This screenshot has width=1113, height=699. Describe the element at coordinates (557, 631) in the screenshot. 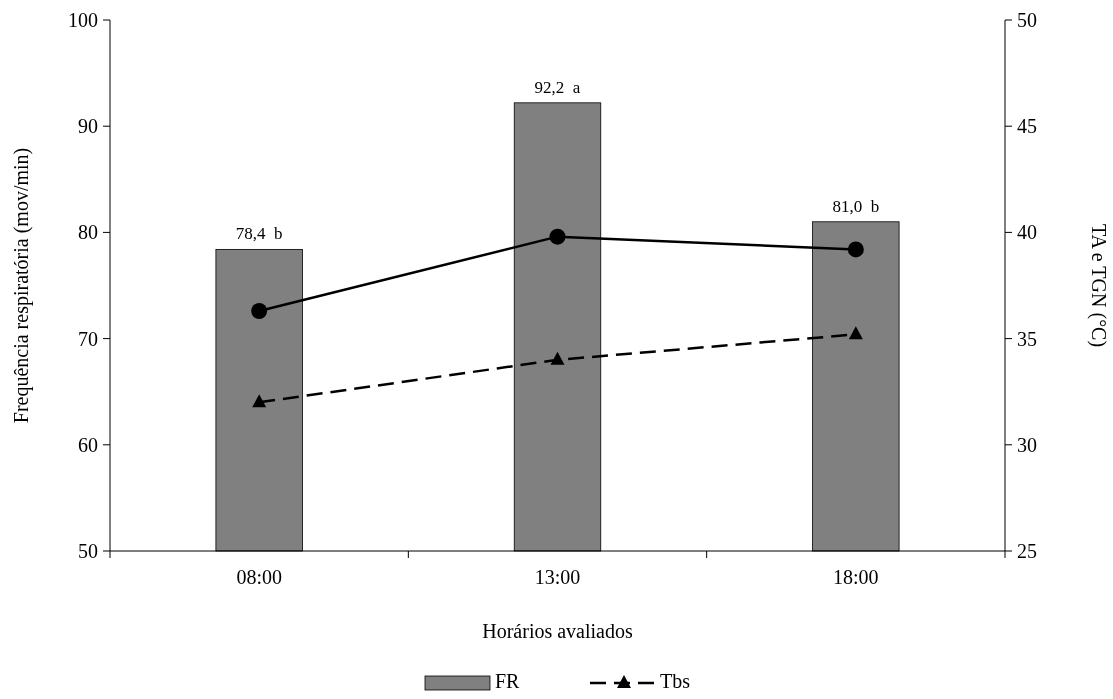

I see `x-axis-title: Horários avaliados` at that location.